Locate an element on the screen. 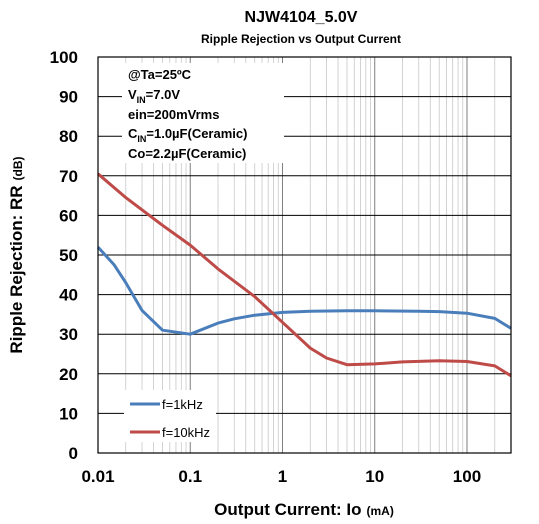  annotation-line-vin: VIN=7.0V is located at coordinates (154, 96).